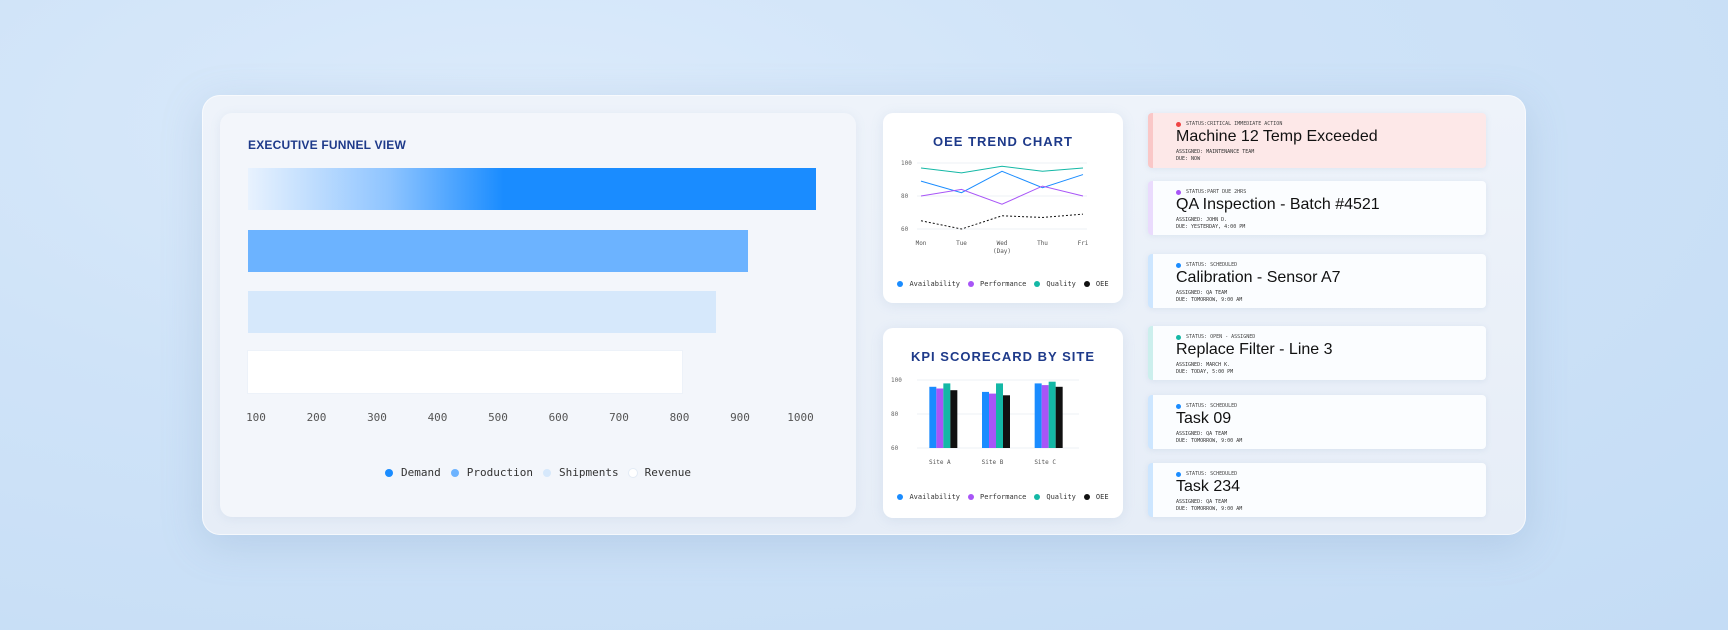 This screenshot has width=1728, height=630. I want to click on oee-series-performance, so click(1002, 195).